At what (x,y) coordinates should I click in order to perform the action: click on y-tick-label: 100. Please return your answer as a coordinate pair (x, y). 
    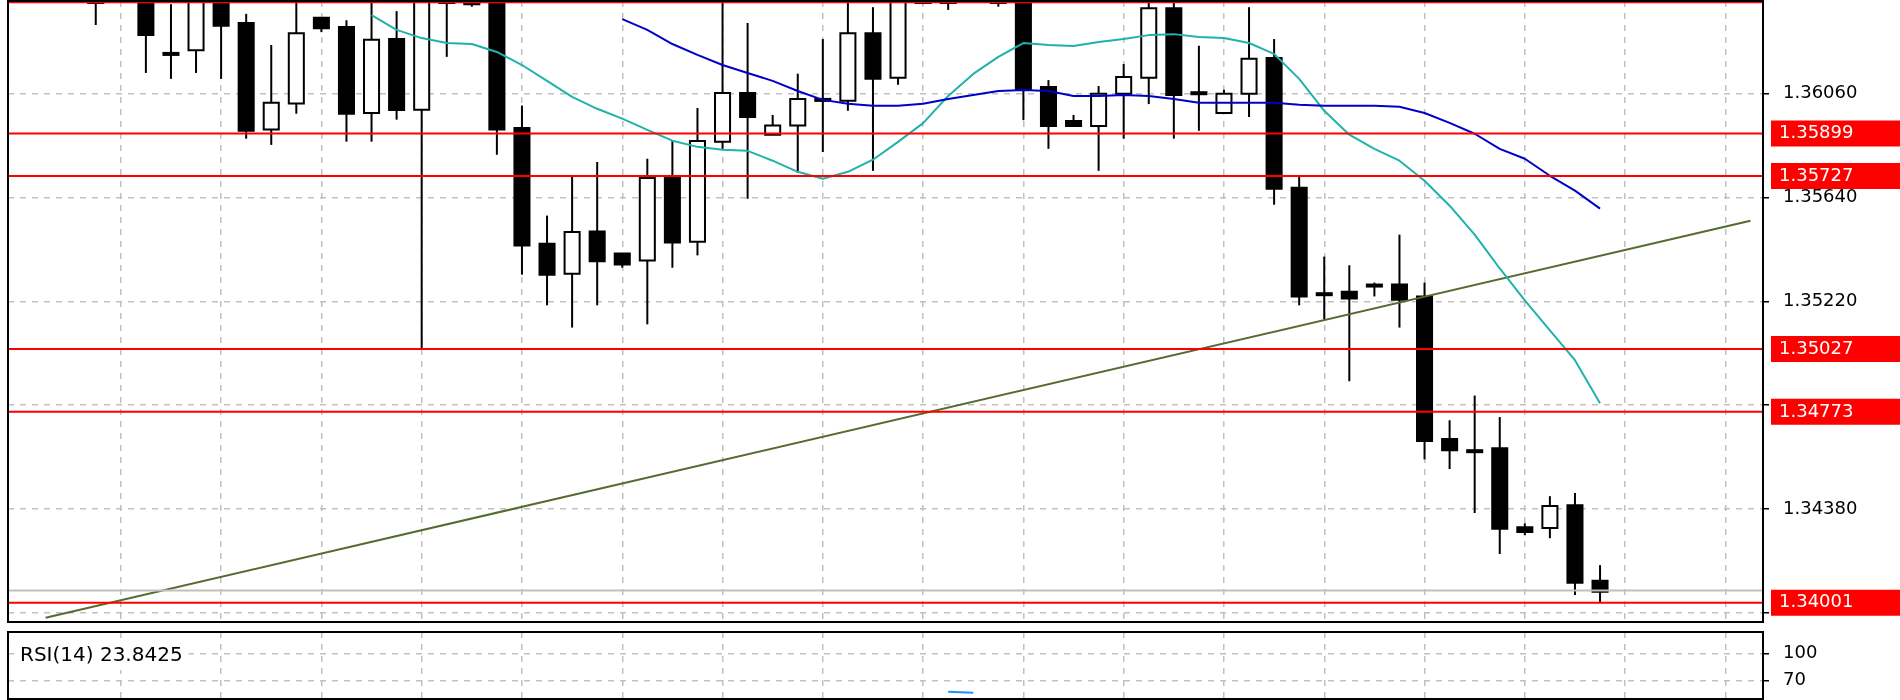
    Looking at the image, I should click on (1800, 652).